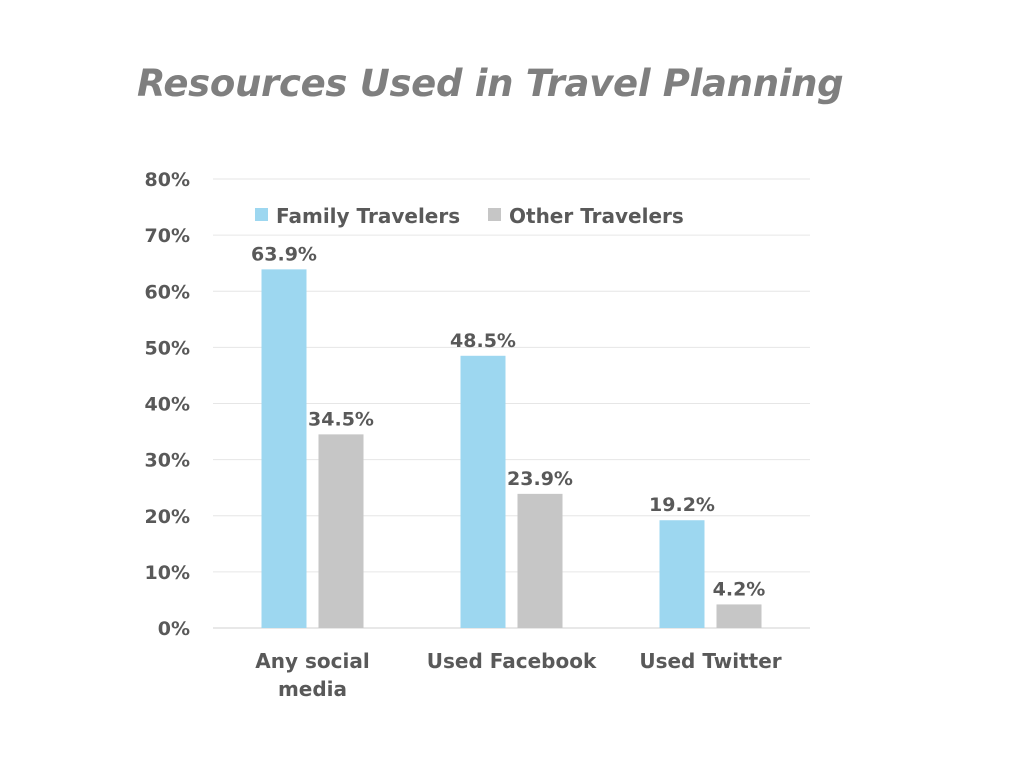  Describe the element at coordinates (167, 236) in the screenshot. I see `y-tick-label: 70%` at that location.